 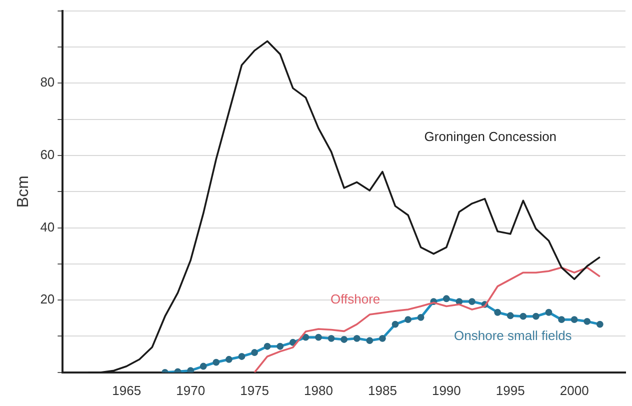 What do you see at coordinates (318, 390) in the screenshot?
I see `x-tick-label: 1980` at bounding box center [318, 390].